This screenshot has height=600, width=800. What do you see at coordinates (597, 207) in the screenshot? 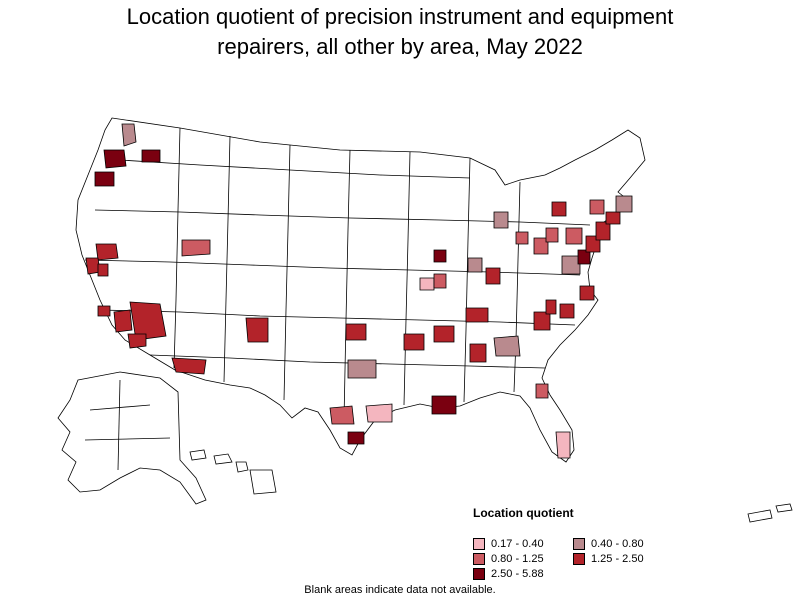
I see `area-albany` at bounding box center [597, 207].